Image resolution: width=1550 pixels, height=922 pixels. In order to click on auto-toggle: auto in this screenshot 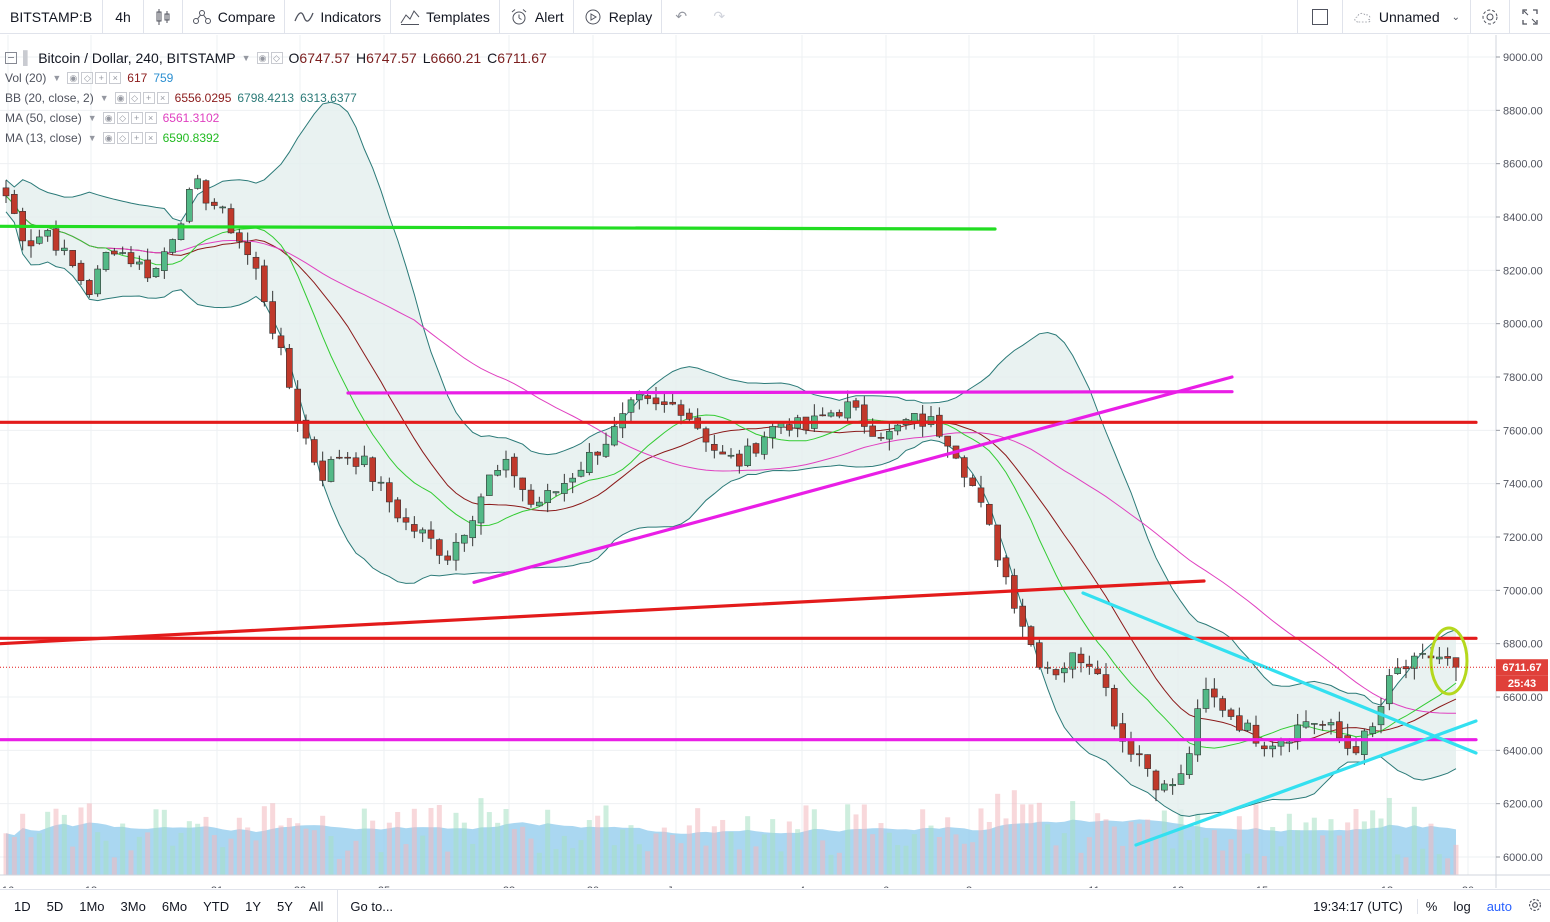, I will do `click(1499, 906)`.